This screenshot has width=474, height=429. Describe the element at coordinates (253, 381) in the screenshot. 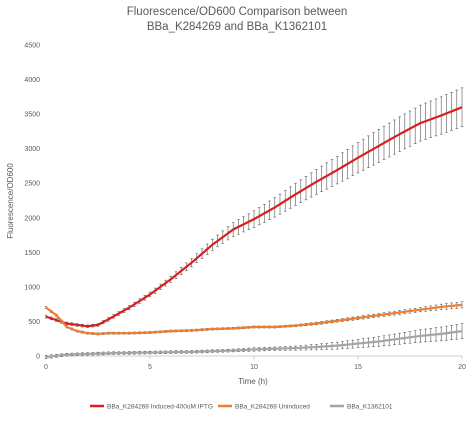

I see `x-axis-label: Time (h)` at that location.